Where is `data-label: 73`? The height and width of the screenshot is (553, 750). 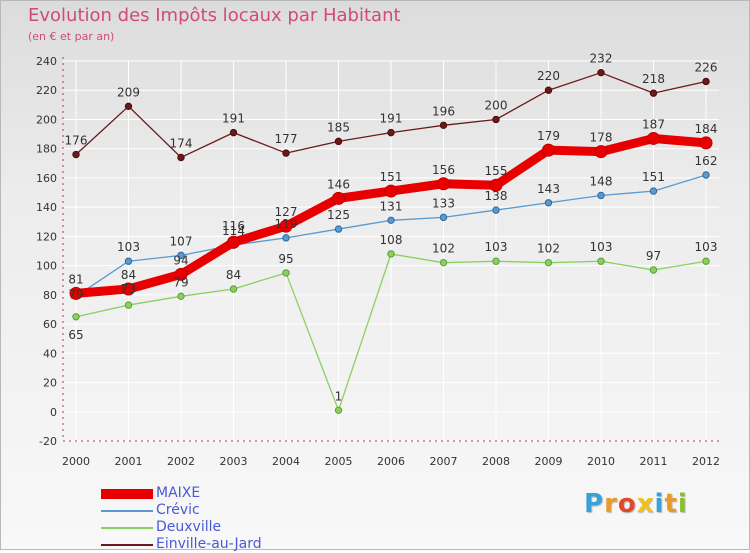 data-label: 73 is located at coordinates (128, 289).